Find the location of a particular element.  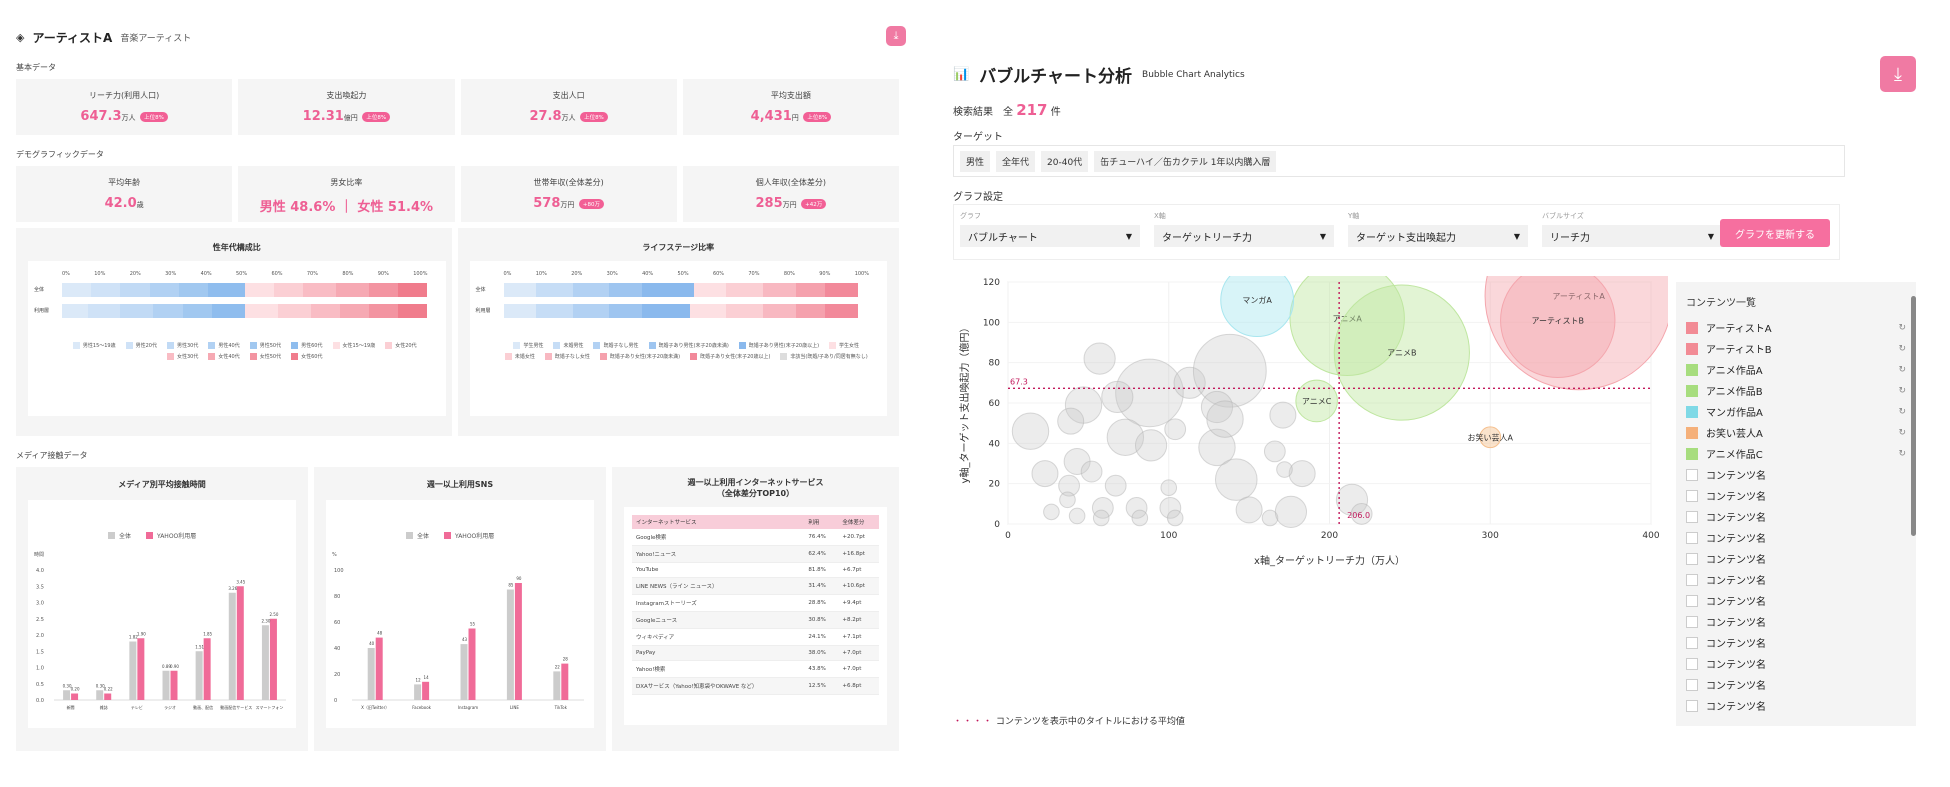

update-graph-button: グラフを更新する is located at coordinates (1775, 233).